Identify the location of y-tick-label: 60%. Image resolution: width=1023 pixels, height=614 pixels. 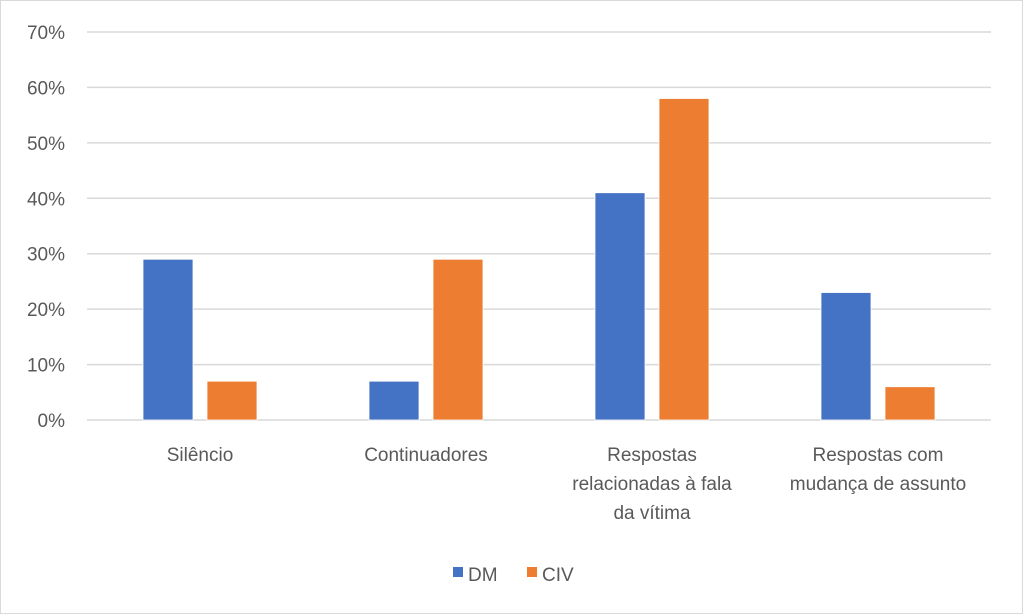
(46, 88).